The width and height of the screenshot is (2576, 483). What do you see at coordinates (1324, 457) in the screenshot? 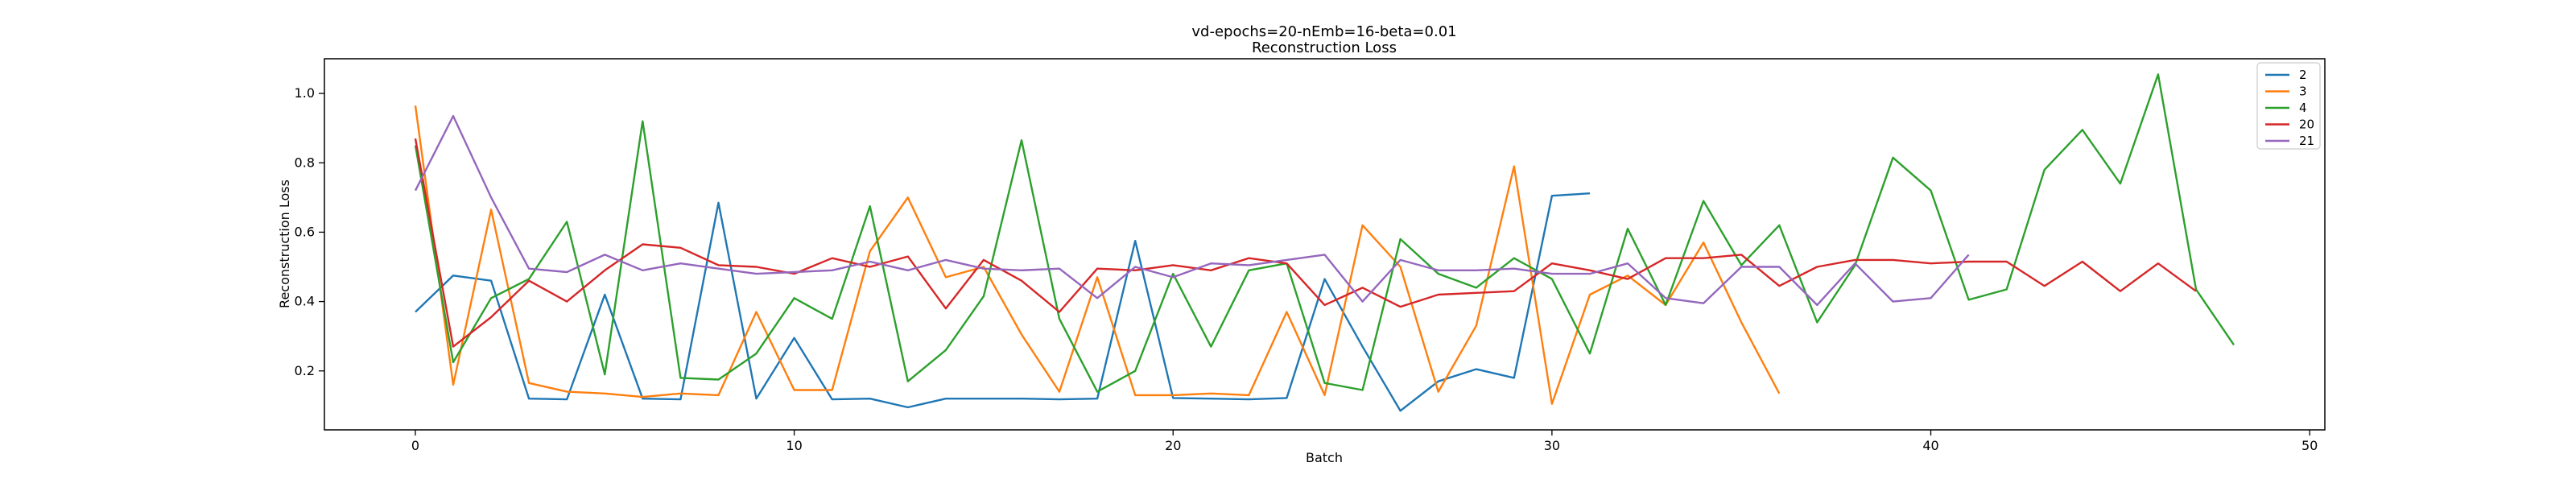
I see `x-axis-label: Batch` at bounding box center [1324, 457].